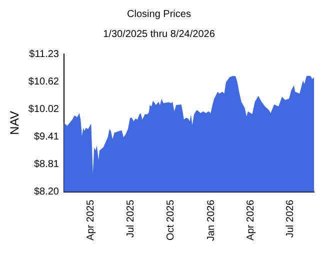  What do you see at coordinates (47, 164) in the screenshot?
I see `y-tick-label: $8.81` at bounding box center [47, 164].